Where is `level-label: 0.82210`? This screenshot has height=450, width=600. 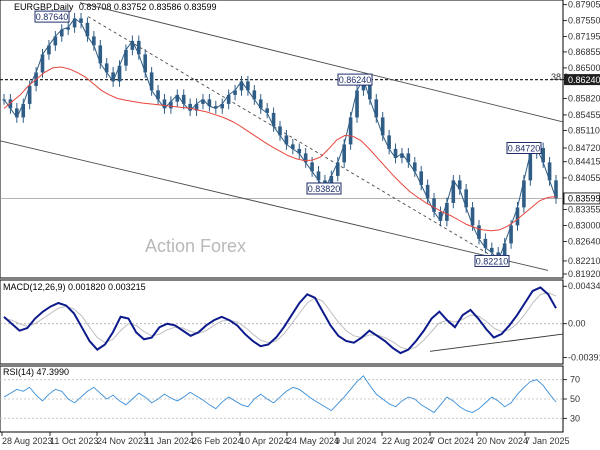 level-label: 0.82210 is located at coordinates (492, 260).